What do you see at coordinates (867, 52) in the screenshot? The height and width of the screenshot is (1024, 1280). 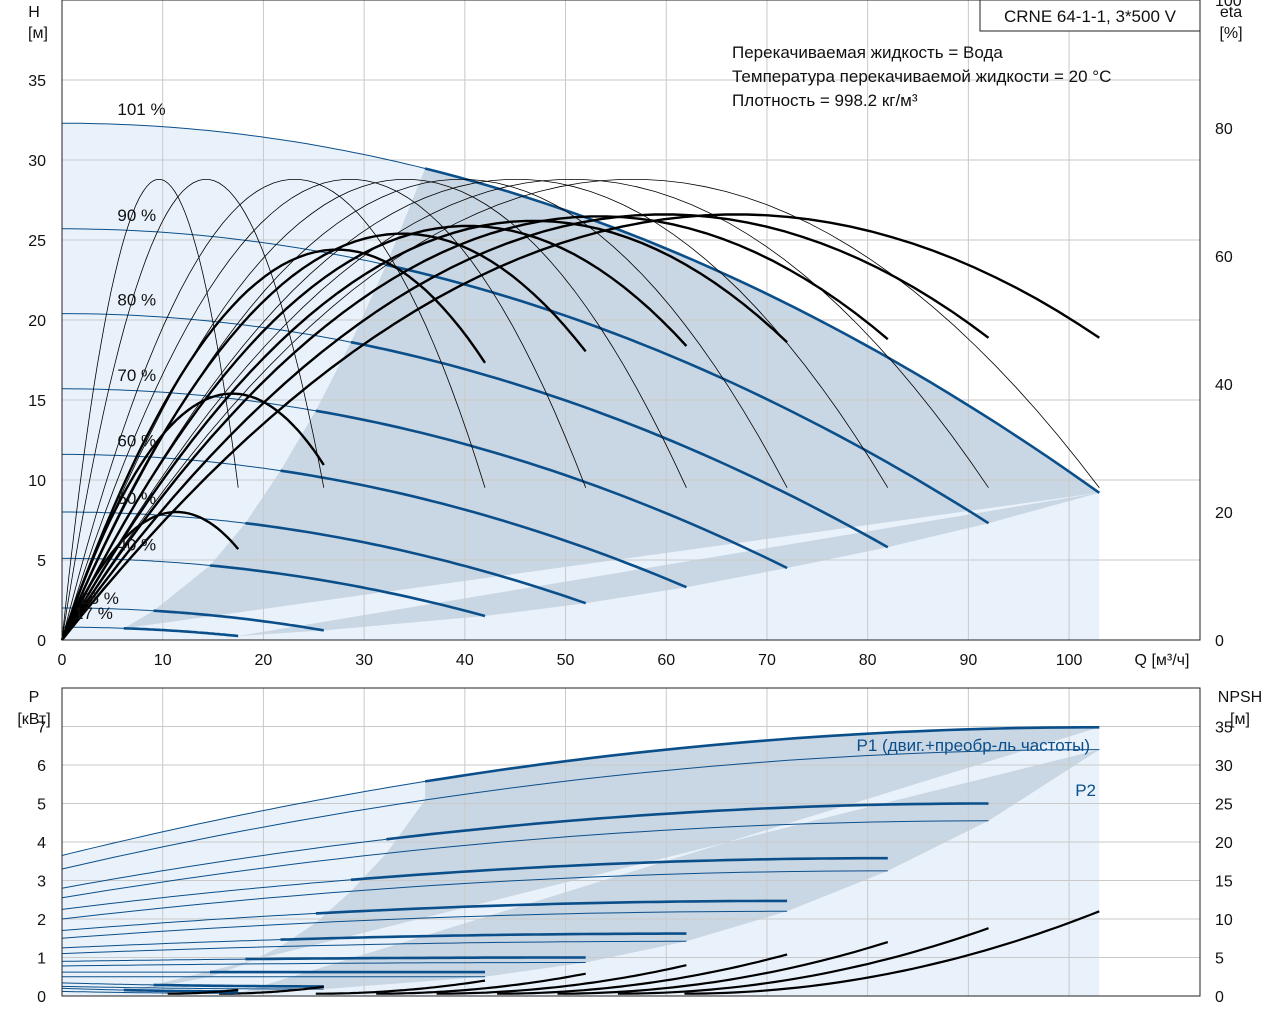 I see `info-line-fluid: Перекачиваемая жидкость = Вода` at bounding box center [867, 52].